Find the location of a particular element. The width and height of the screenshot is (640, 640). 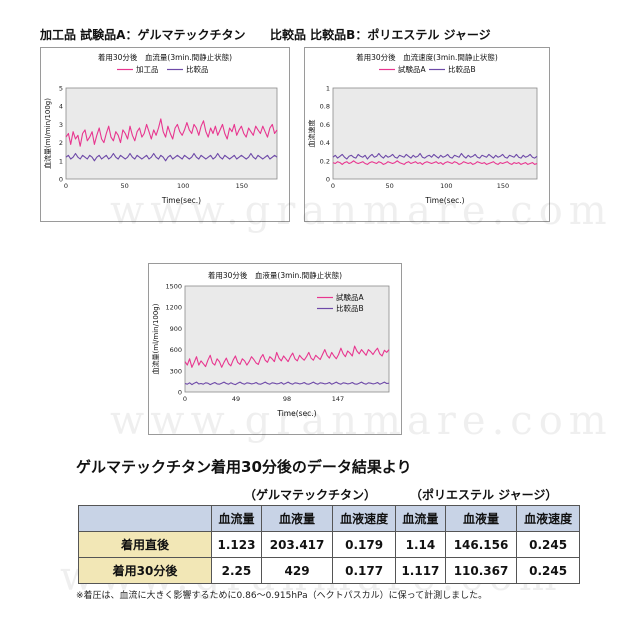

table-cell: 110.367 is located at coordinates (481, 570).